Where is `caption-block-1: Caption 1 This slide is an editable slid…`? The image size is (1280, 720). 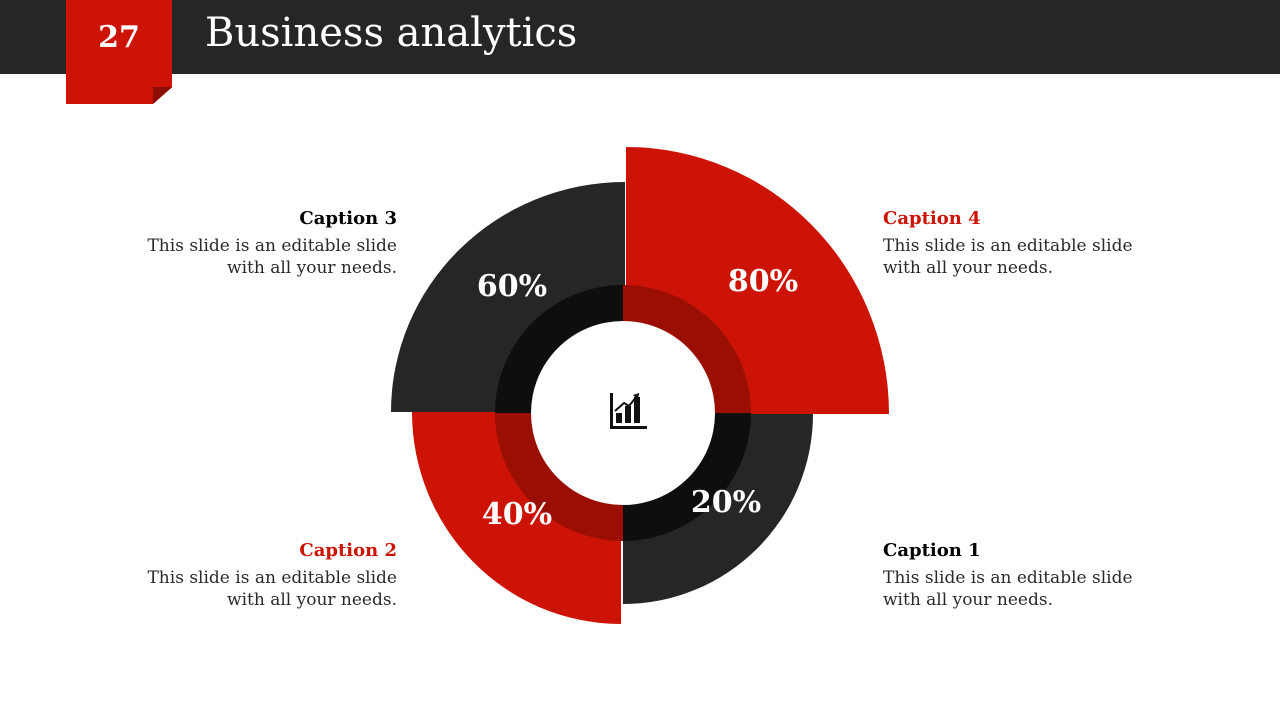
caption-block-1: Caption 1 This slide is an editable slid… is located at coordinates (1028, 575).